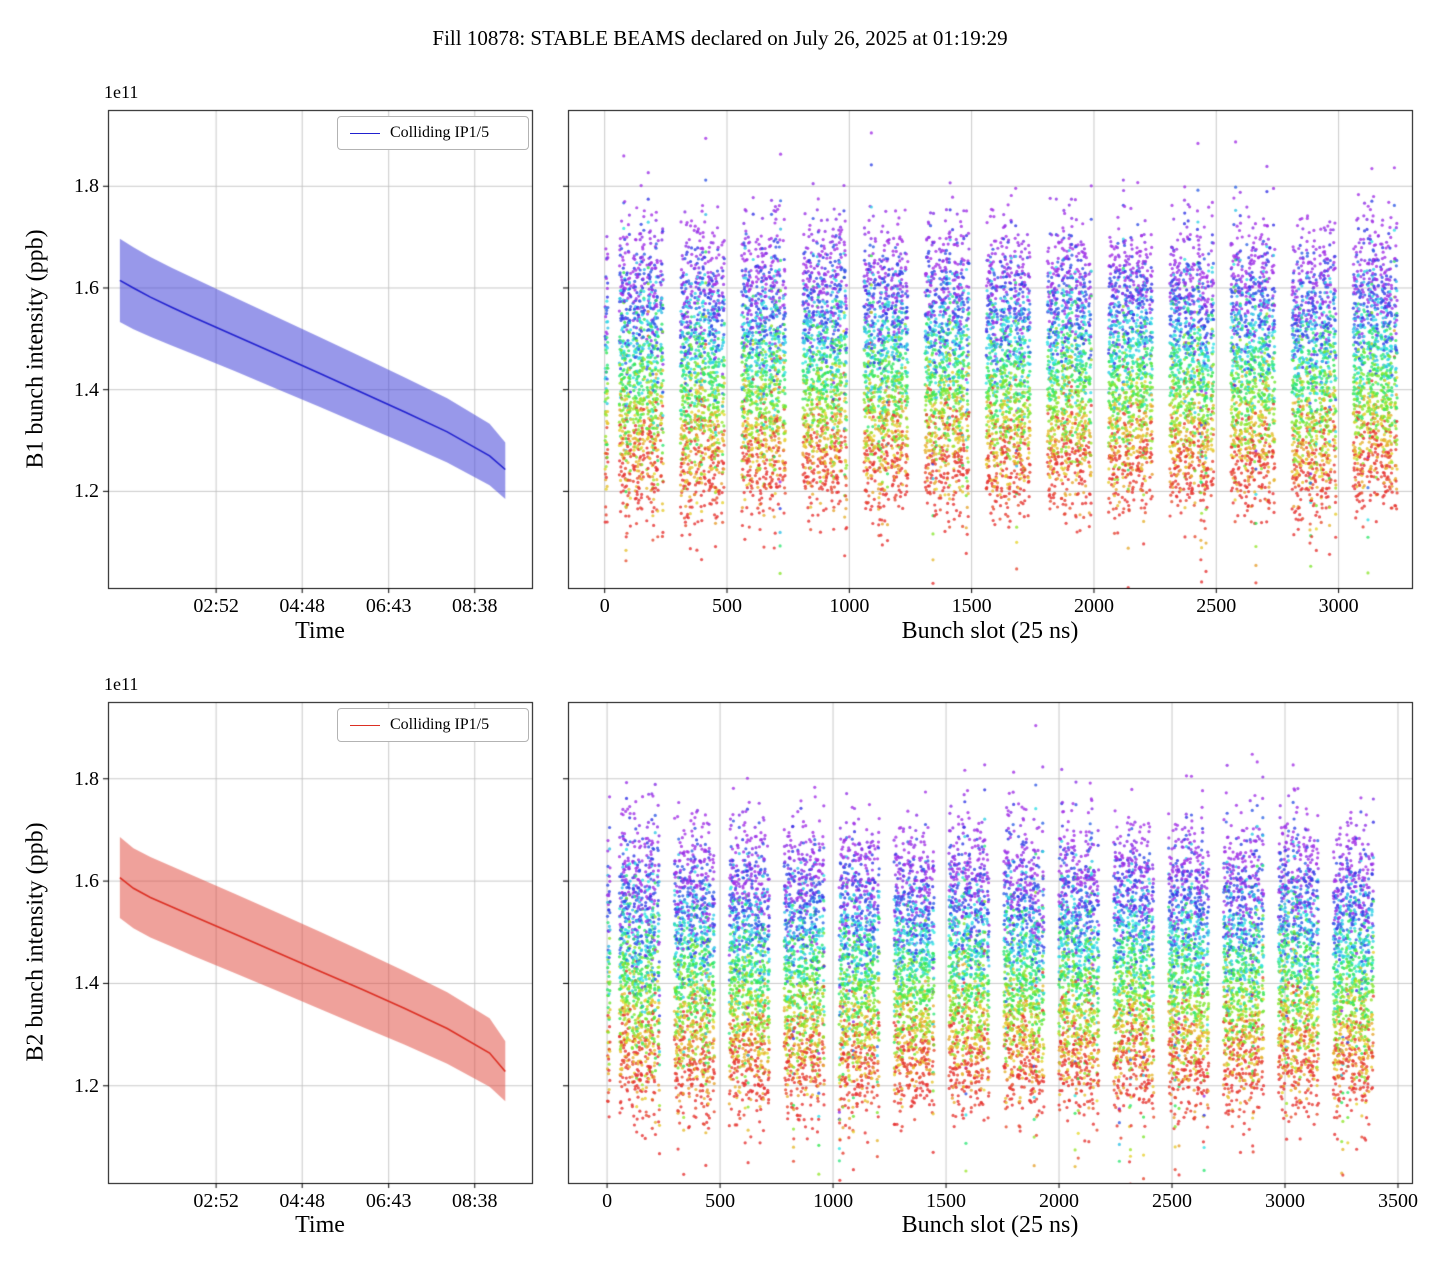  I want to click on y-offset-label-b2: 1e11, so click(121, 684).